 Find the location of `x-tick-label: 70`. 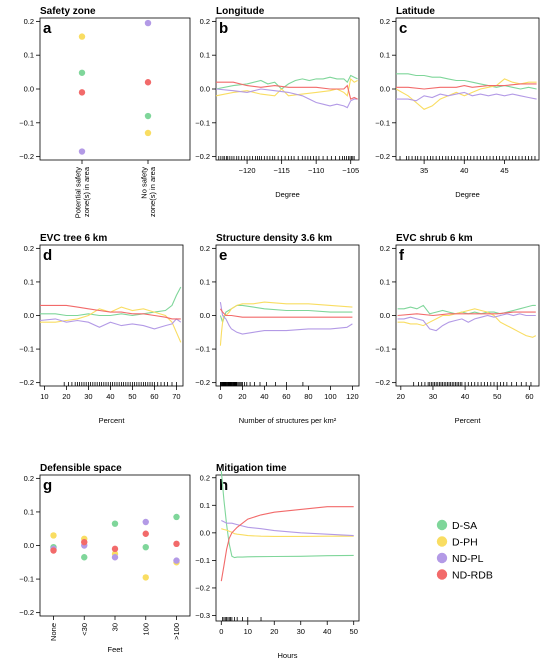

x-tick-label: 70 is located at coordinates (176, 396).